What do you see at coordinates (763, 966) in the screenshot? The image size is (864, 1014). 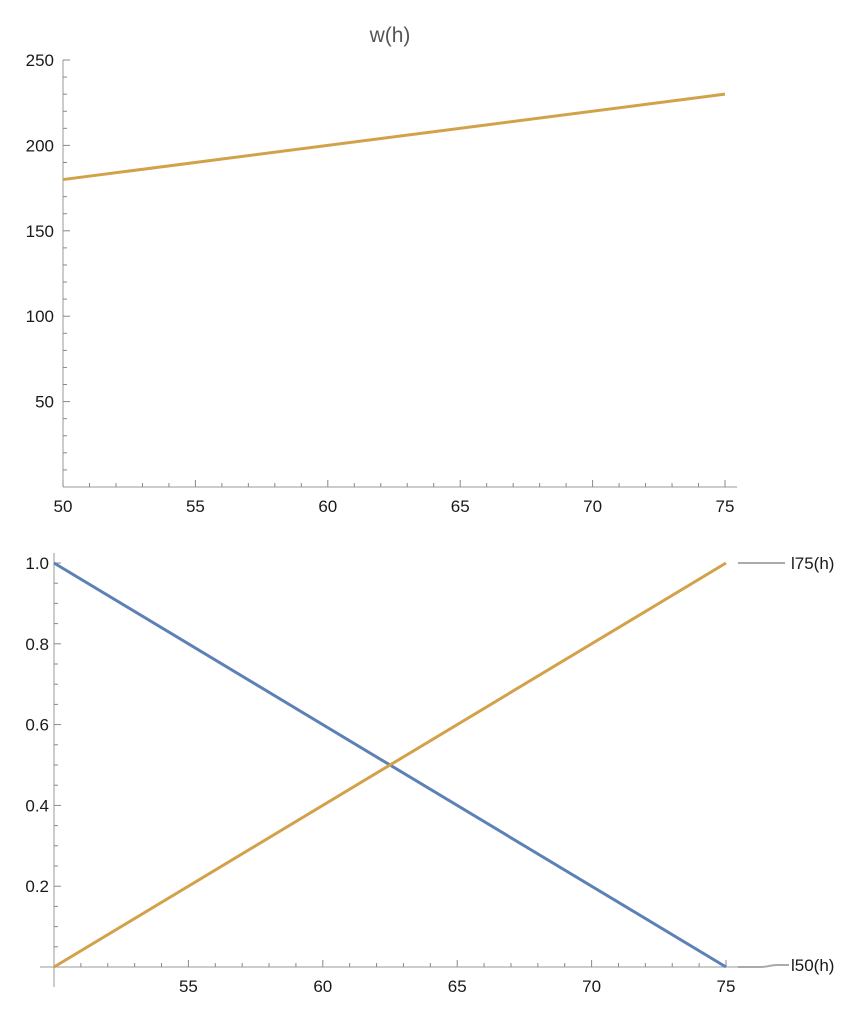 I see `legend-leader-line` at bounding box center [763, 966].